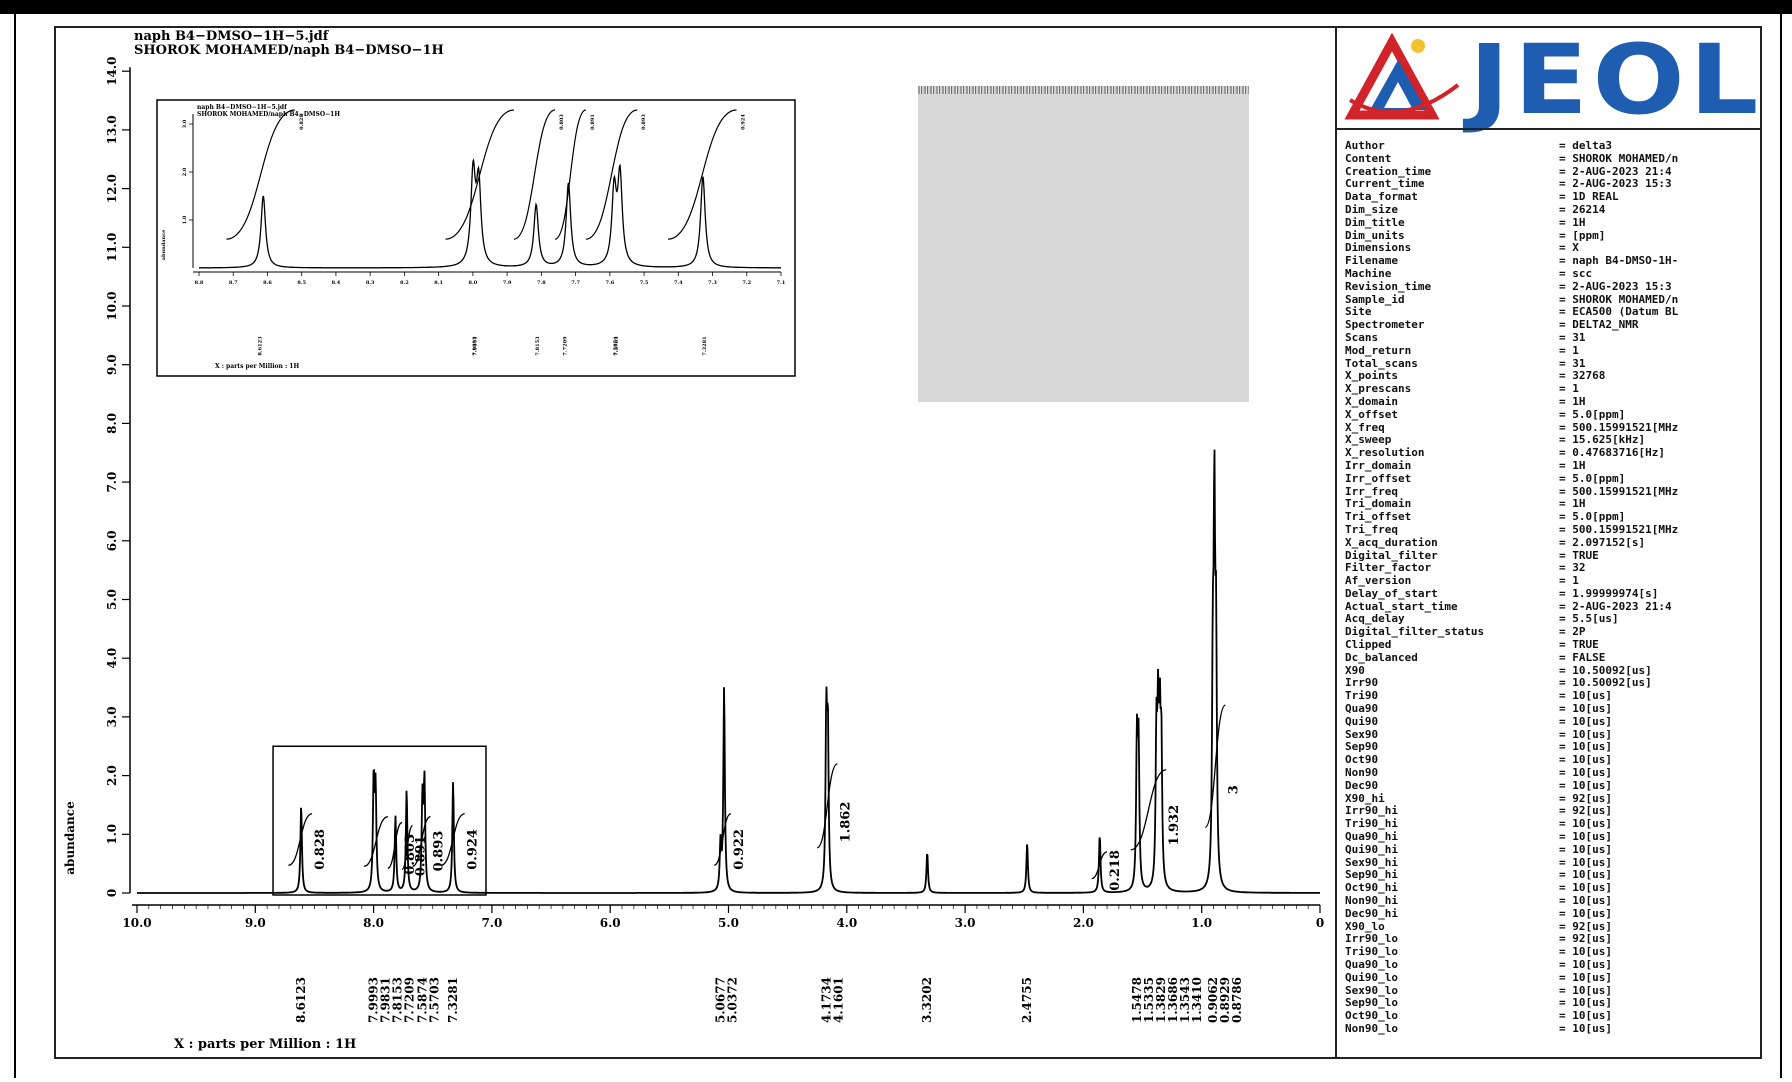 The height and width of the screenshot is (1082, 1792). What do you see at coordinates (410, 1000) in the screenshot?
I see `peak-ppm-label: 7.7209` at bounding box center [410, 1000].